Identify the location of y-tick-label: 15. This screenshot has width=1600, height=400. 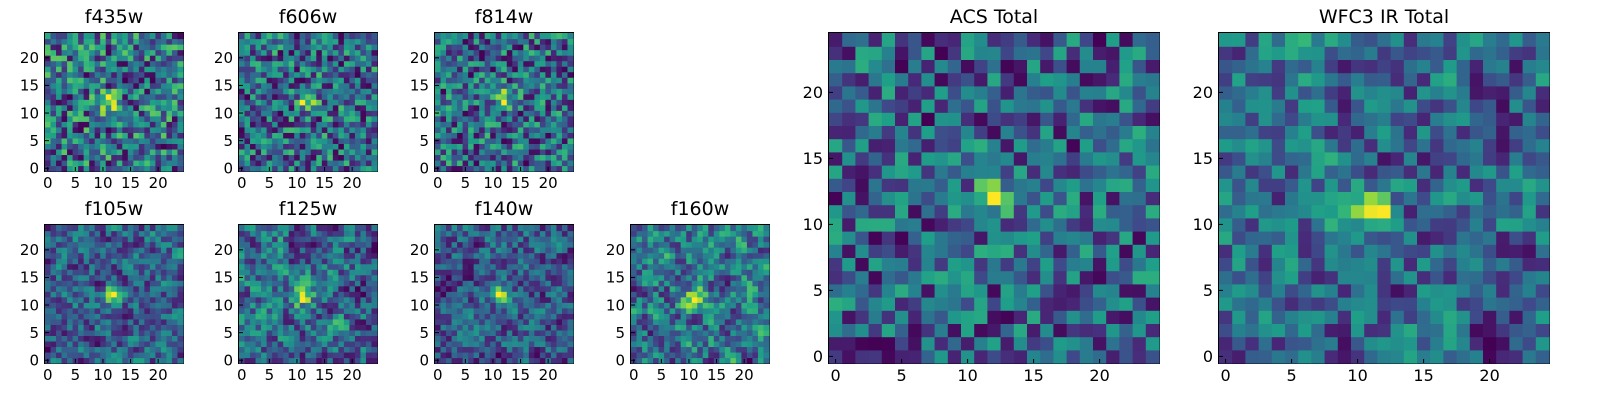
(615, 278).